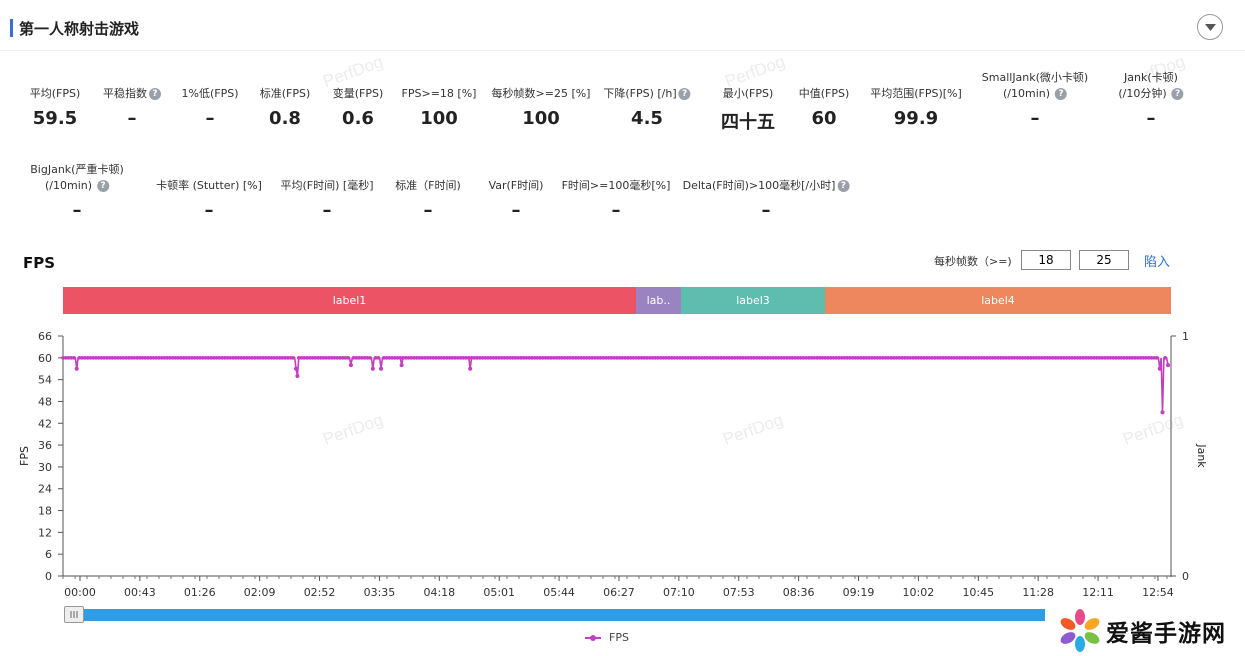 This screenshot has height=656, width=1245. What do you see at coordinates (919, 592) in the screenshot?
I see `x-tick-label: 10:02` at bounding box center [919, 592].